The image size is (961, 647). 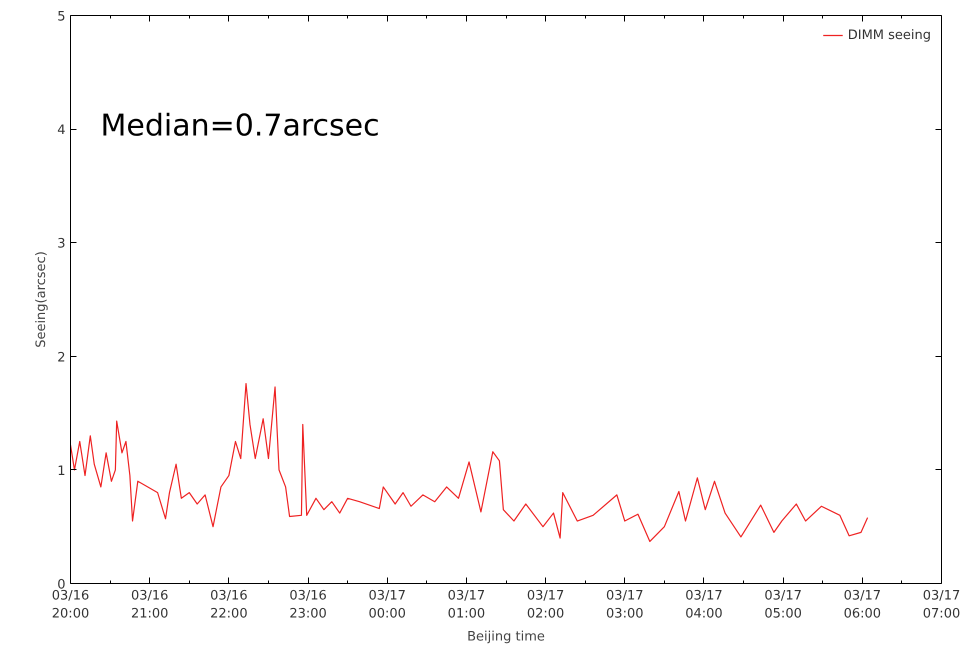 What do you see at coordinates (42, 299) in the screenshot?
I see `y-axis-title: Seeing(arcsec)` at bounding box center [42, 299].